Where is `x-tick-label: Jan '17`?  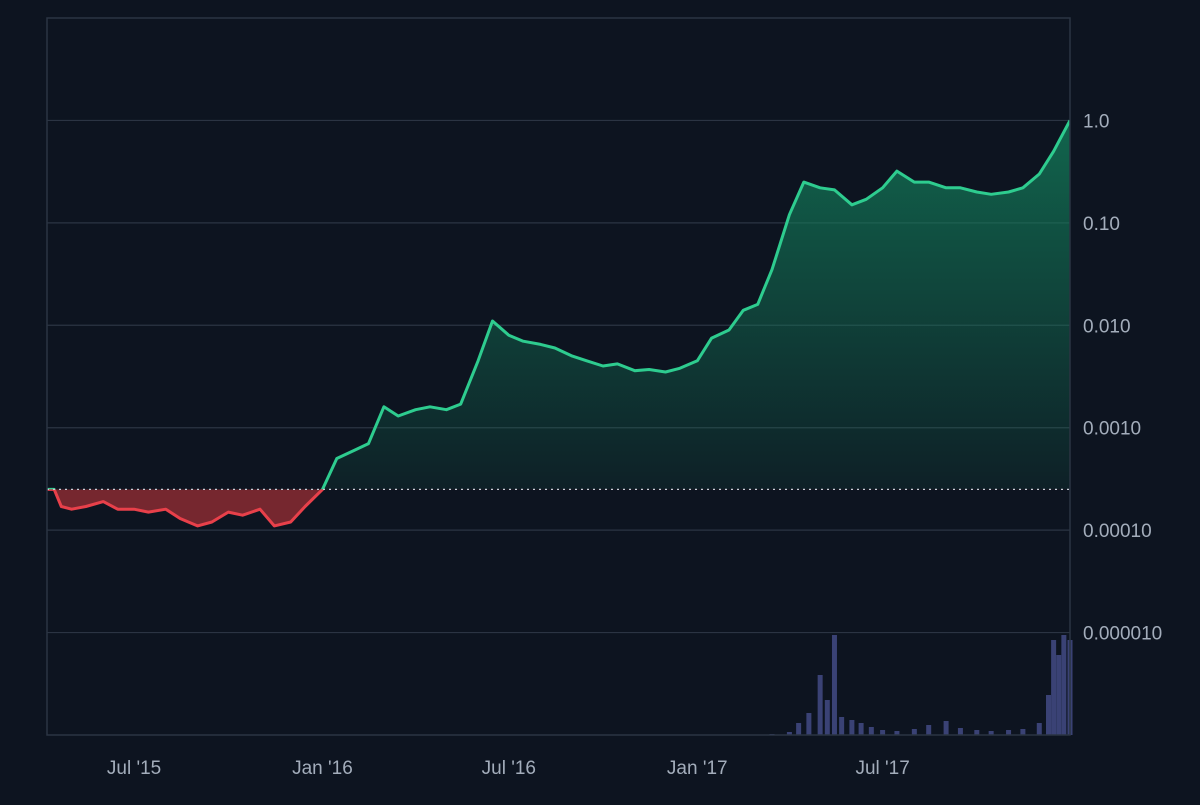
x-tick-label: Jan '17 is located at coordinates (697, 768).